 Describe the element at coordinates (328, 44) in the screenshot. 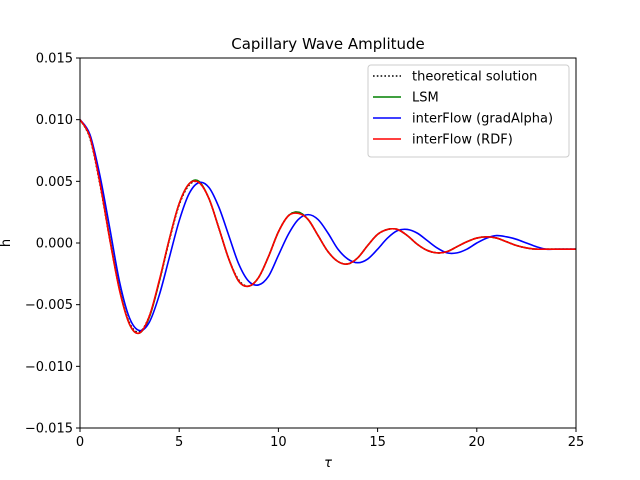

I see `chart-title: Capillary Wave Amplitude` at that location.